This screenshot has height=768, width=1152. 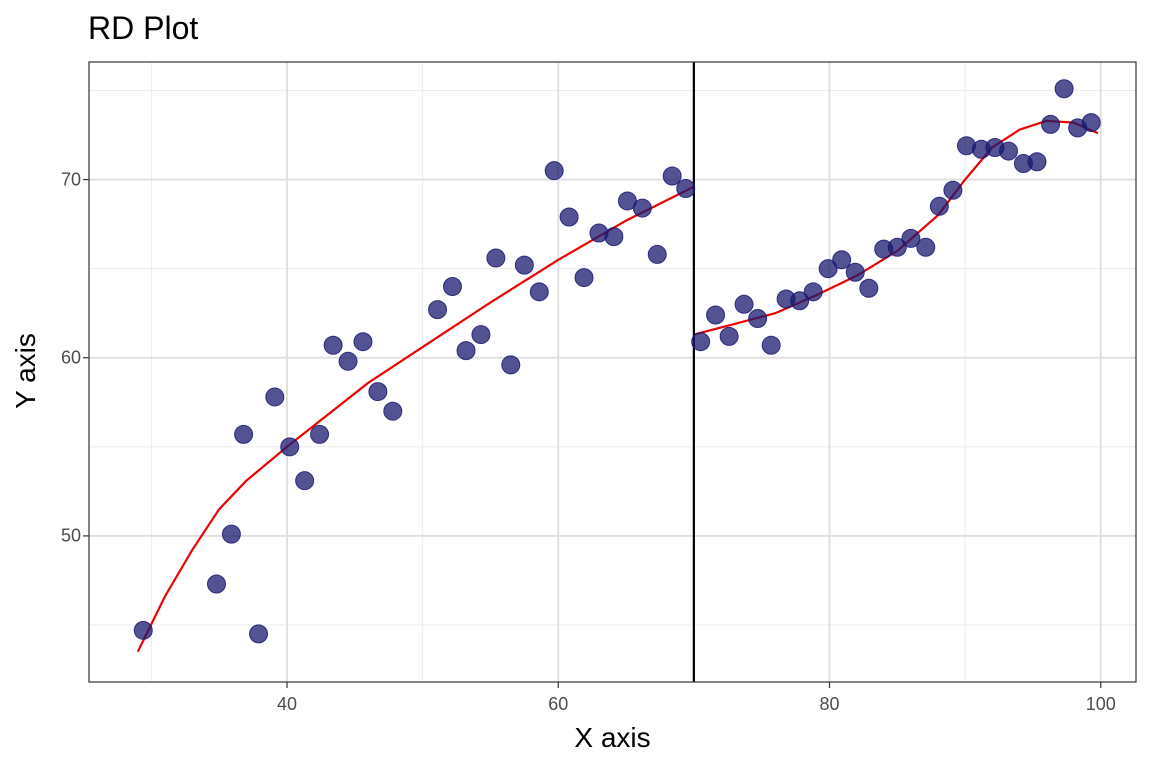 What do you see at coordinates (558, 704) in the screenshot?
I see `x-tick-label: 60` at bounding box center [558, 704].